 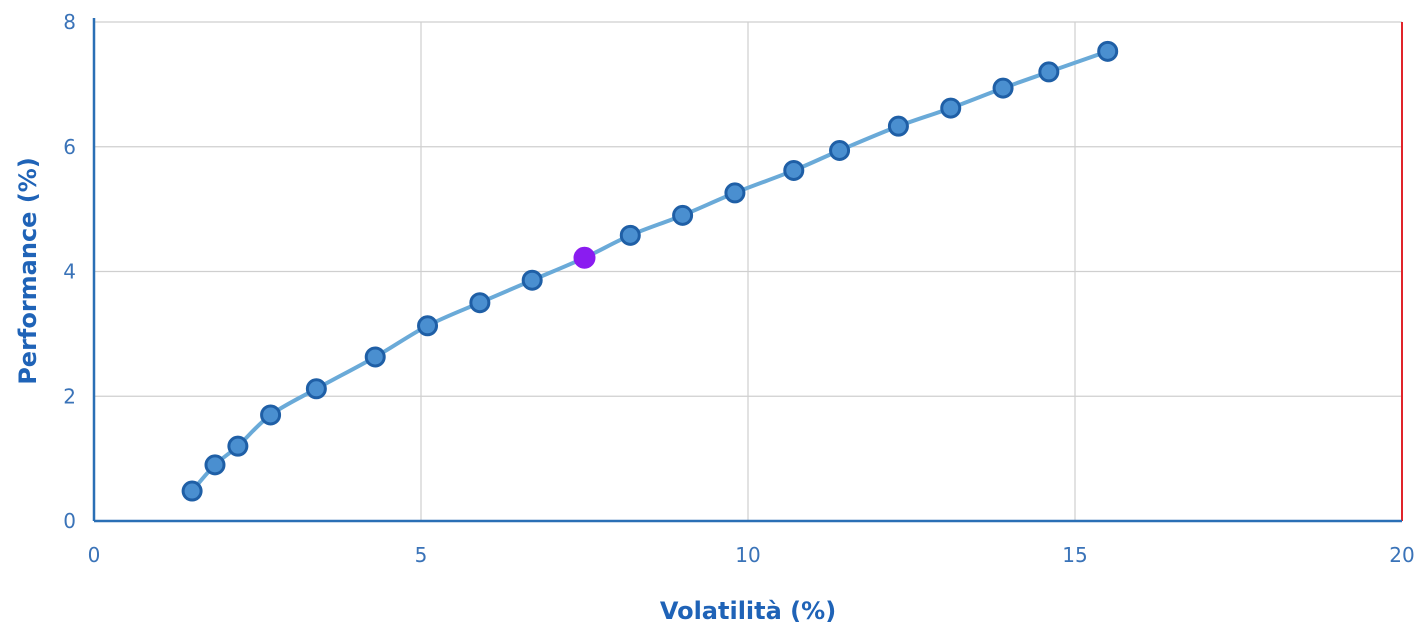 I want to click on y-tick-label: 4, so click(x=69, y=272).